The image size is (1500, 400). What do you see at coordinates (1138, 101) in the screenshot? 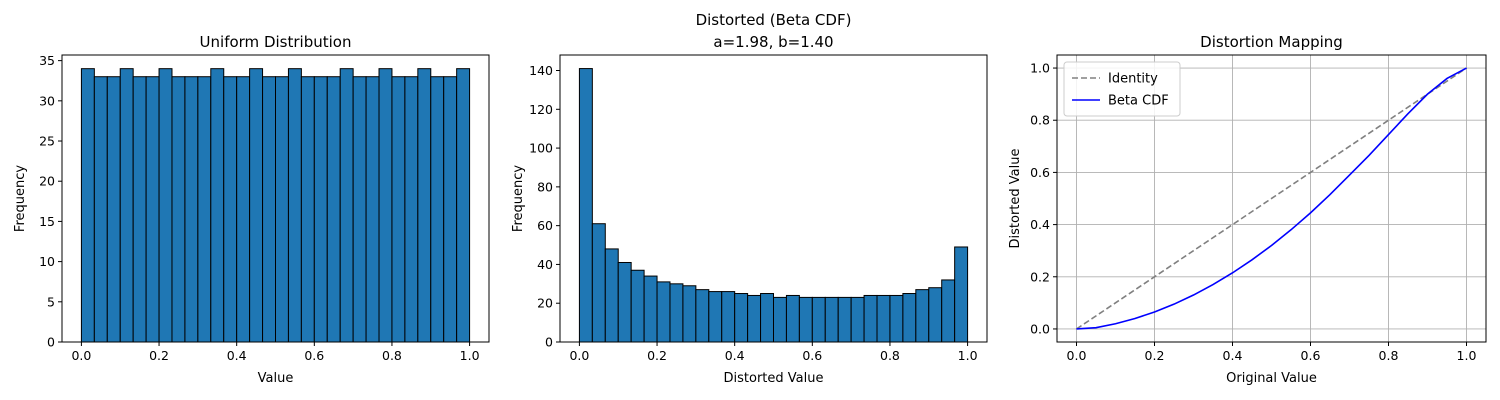
I see `legend-label-beta-cdf: Beta CDF` at bounding box center [1138, 101].